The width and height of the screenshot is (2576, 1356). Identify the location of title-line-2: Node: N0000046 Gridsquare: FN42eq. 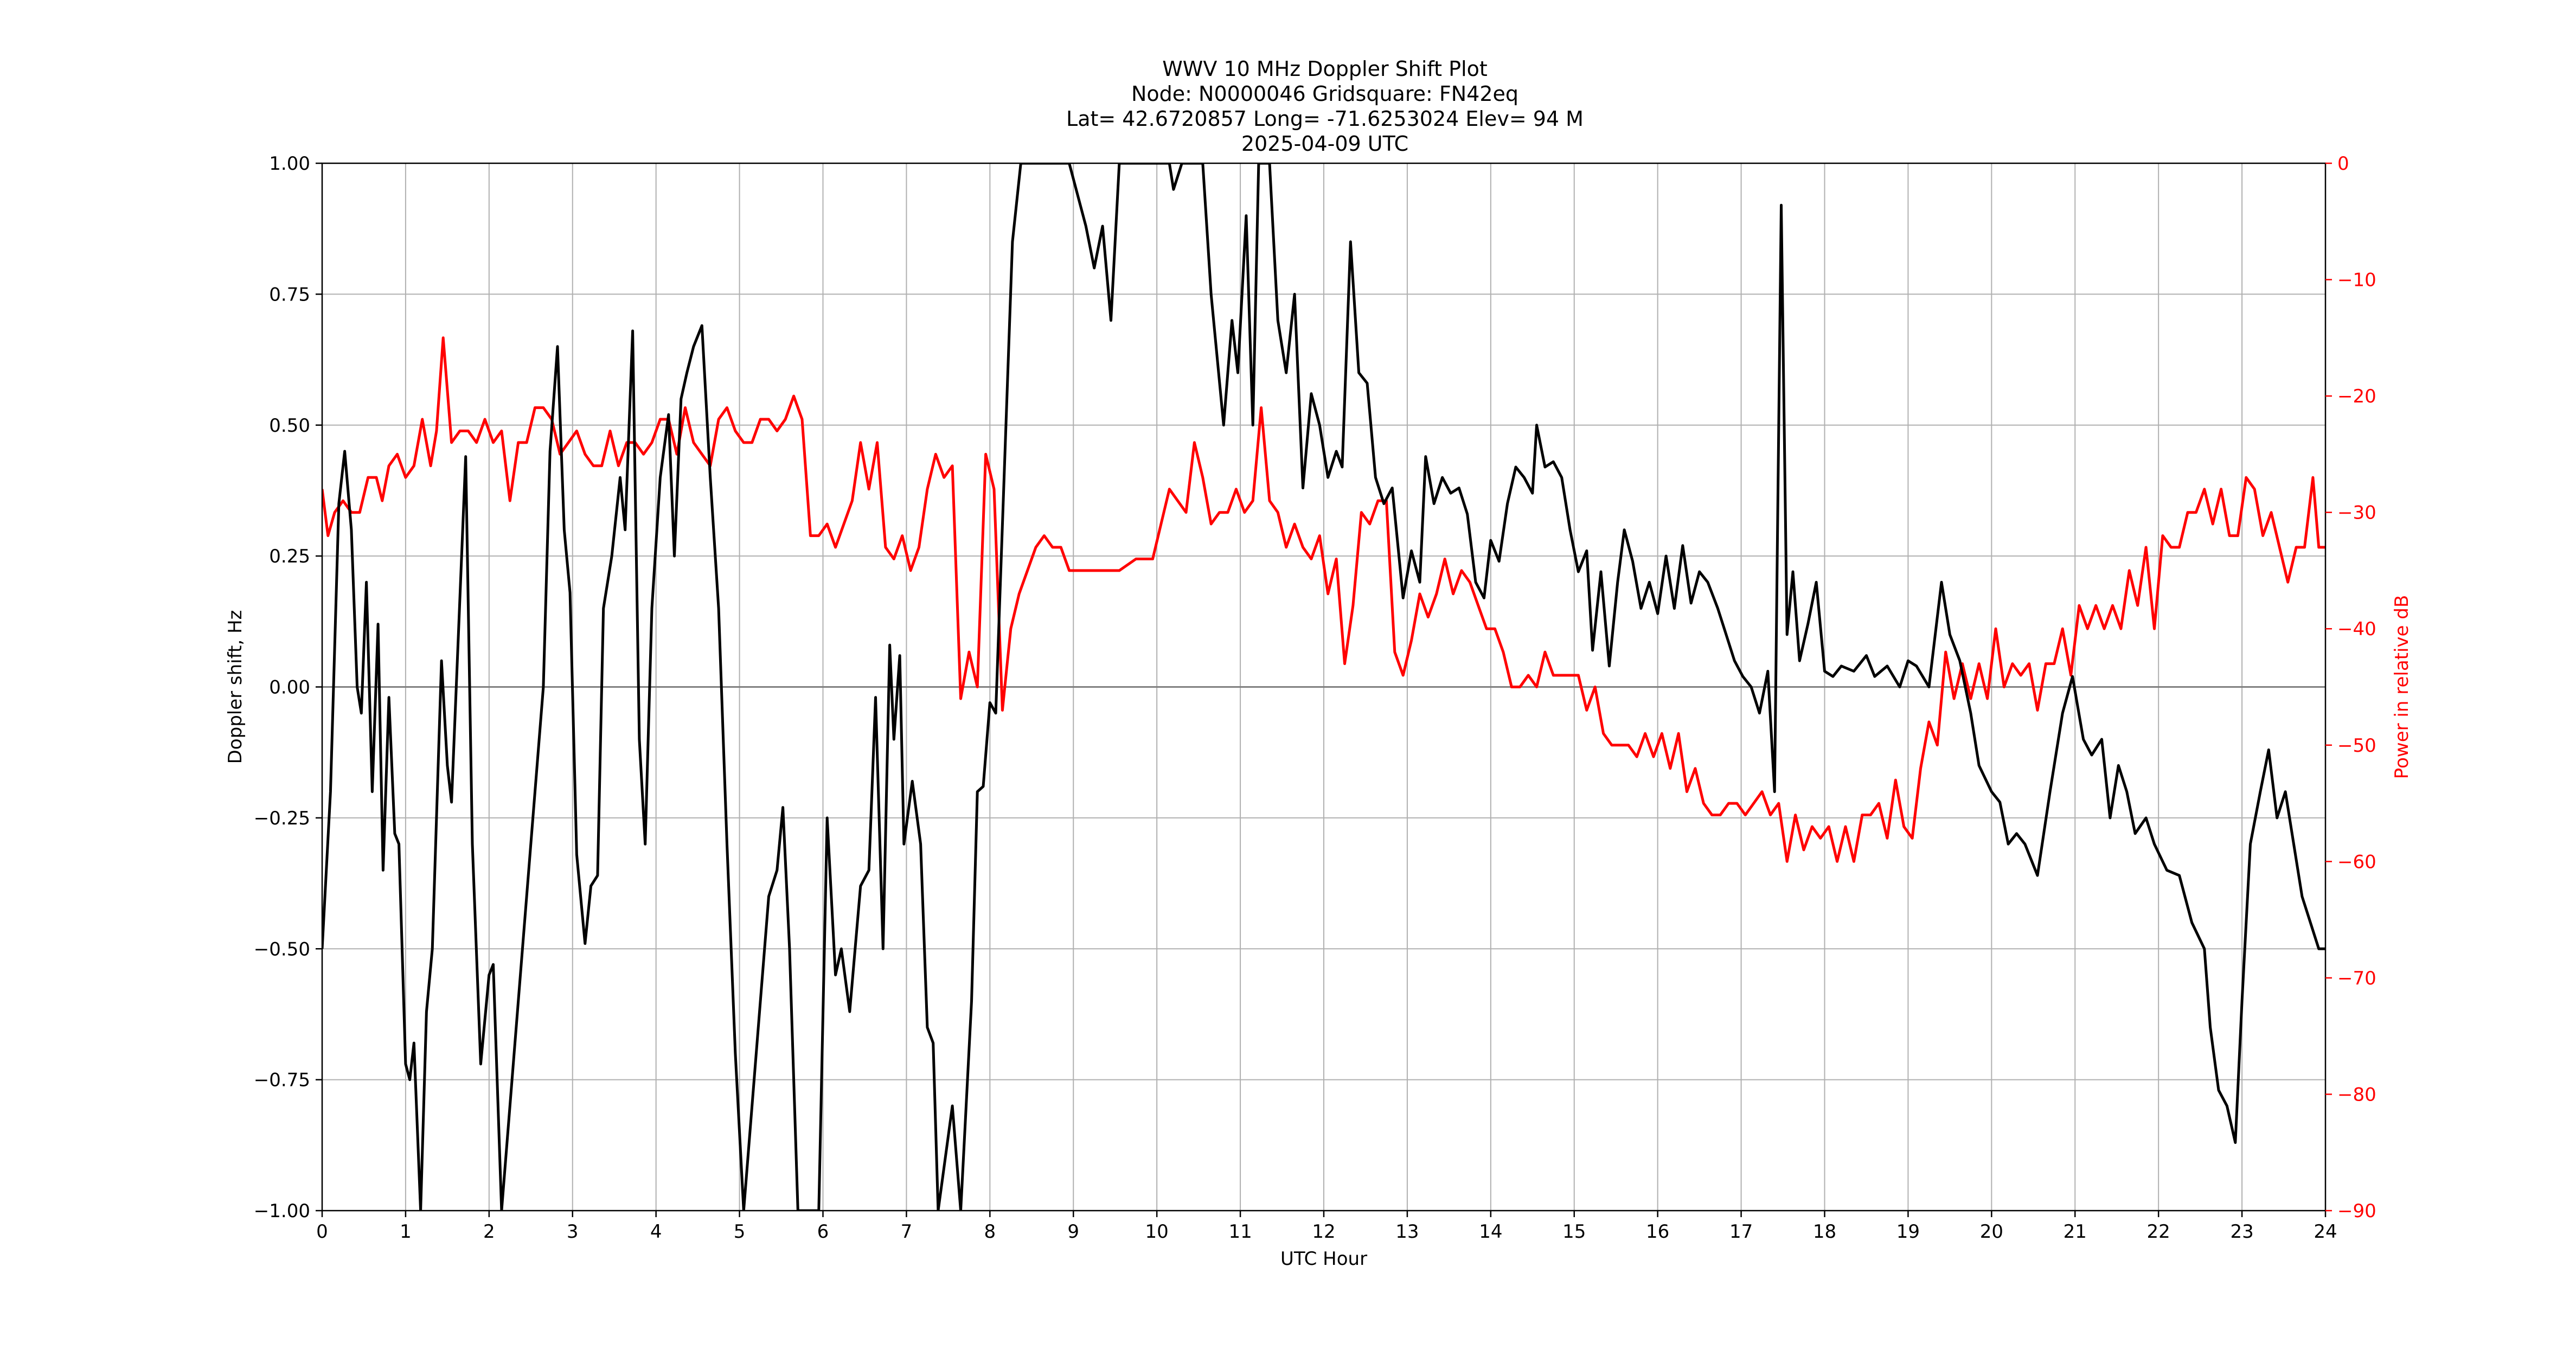
(1324, 94).